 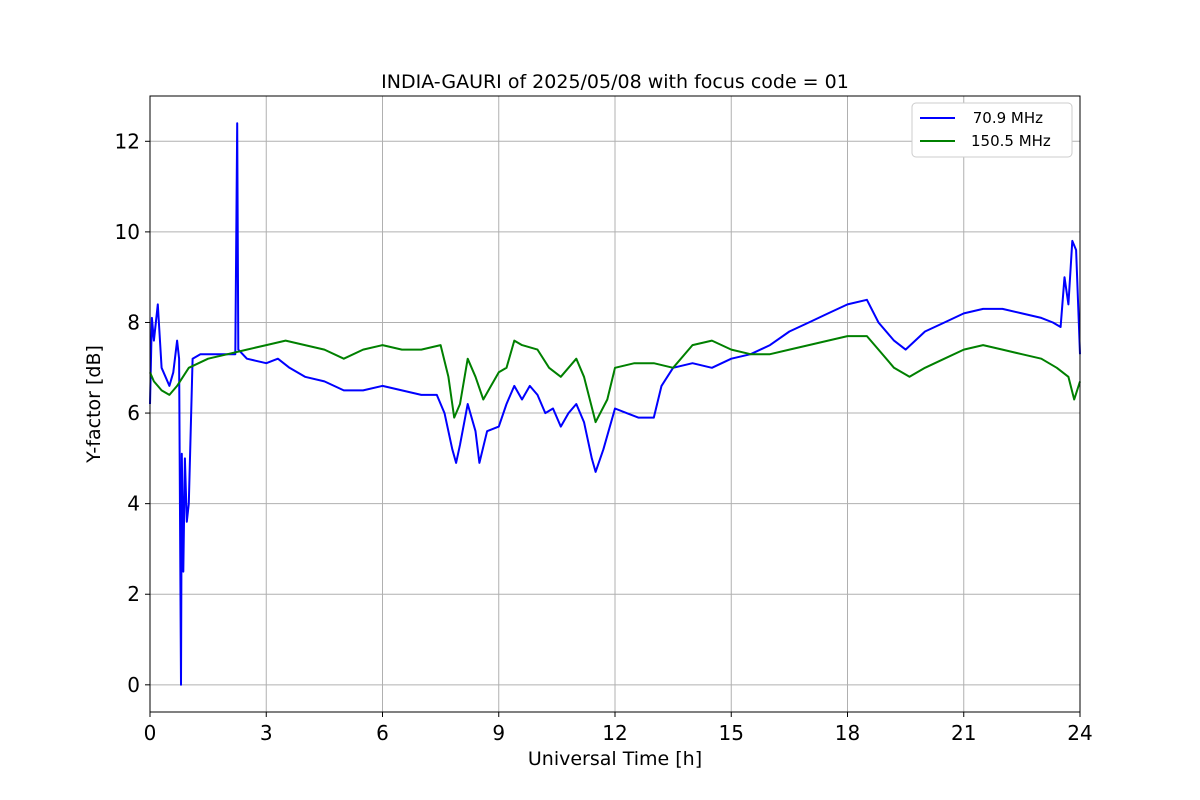 I want to click on legend-box, so click(x=992, y=130).